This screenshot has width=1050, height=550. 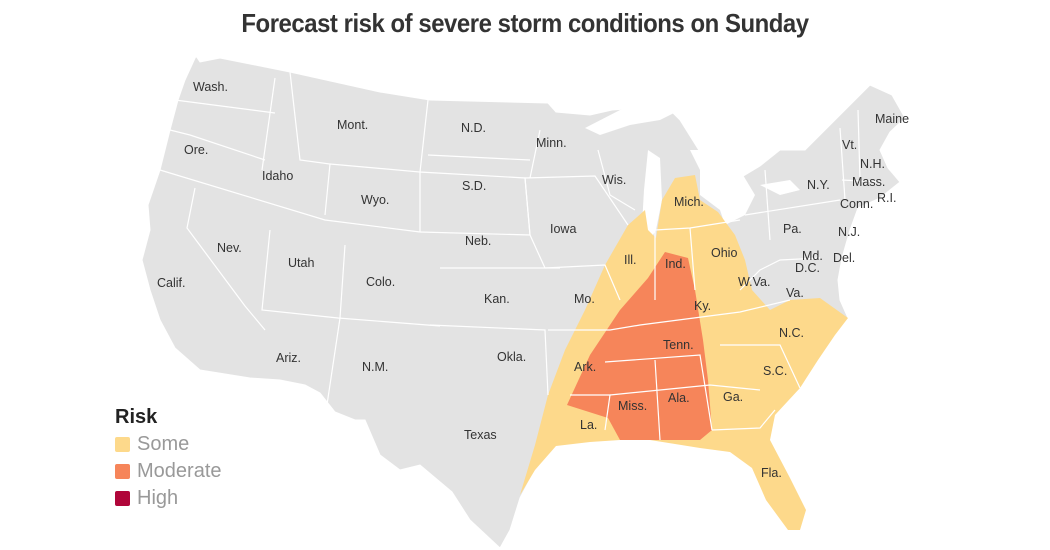 What do you see at coordinates (678, 345) in the screenshot?
I see `state-label: Tenn.` at bounding box center [678, 345].